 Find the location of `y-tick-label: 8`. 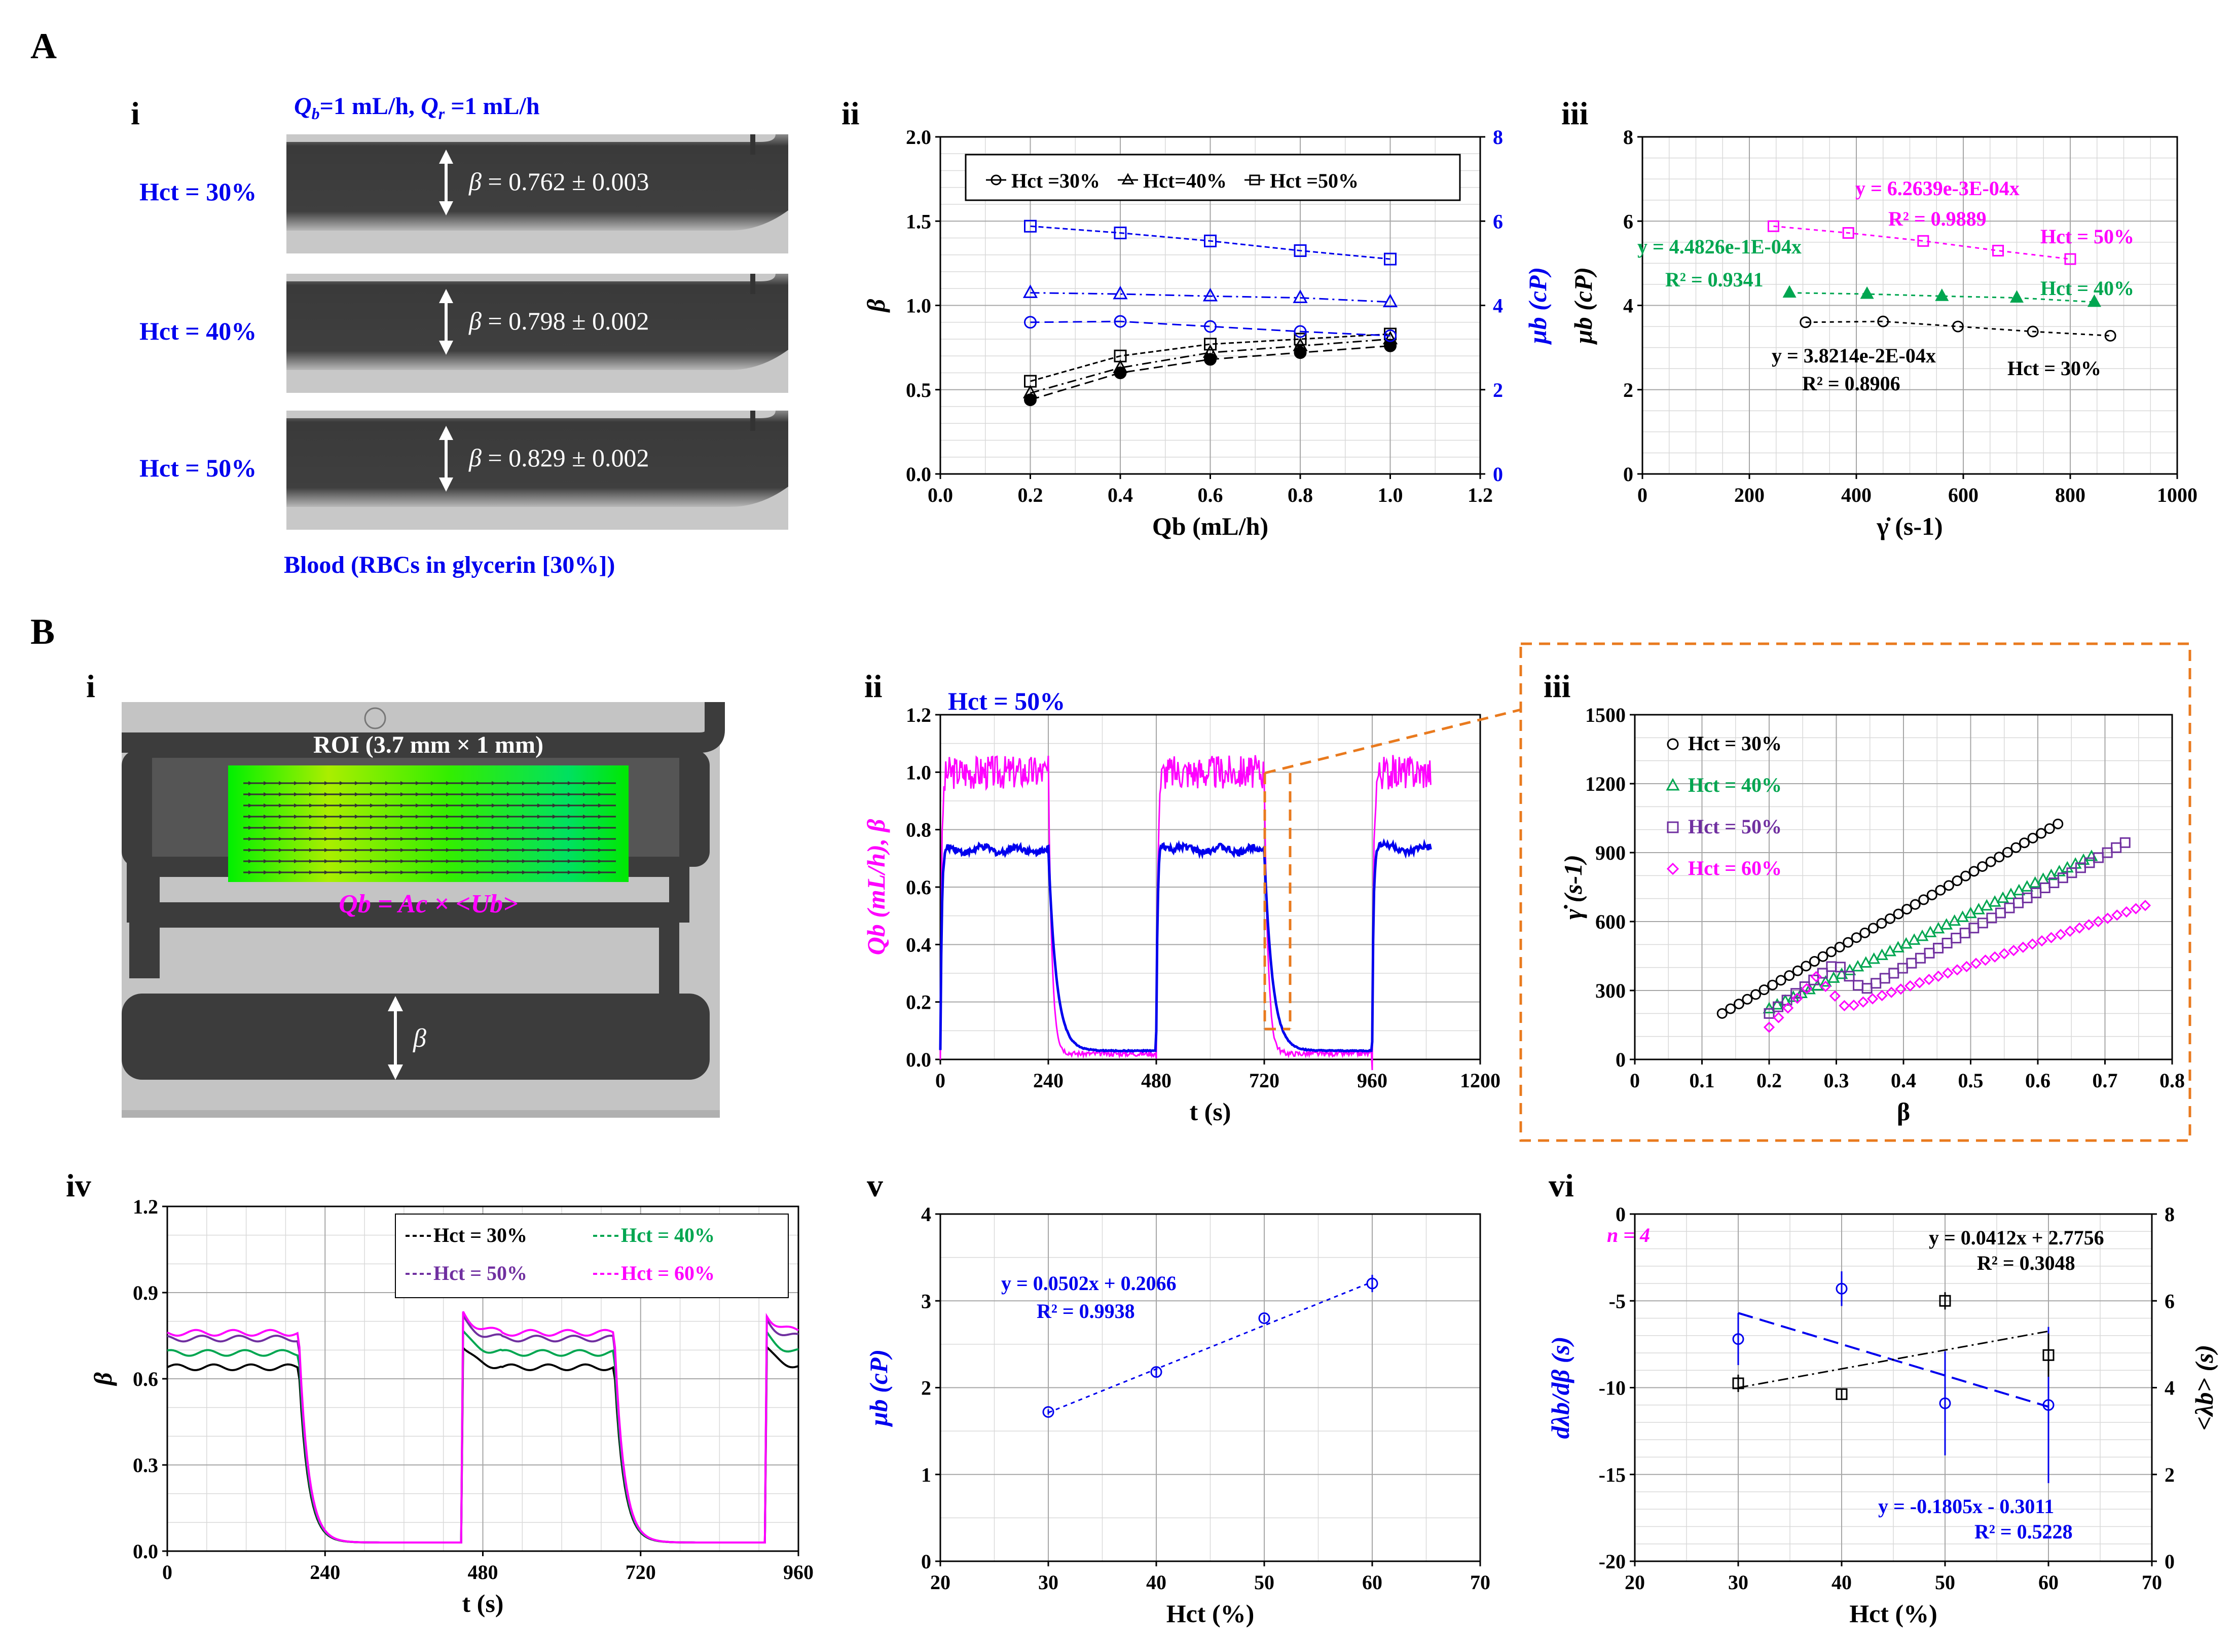

y-tick-label: 8 is located at coordinates (1628, 137).